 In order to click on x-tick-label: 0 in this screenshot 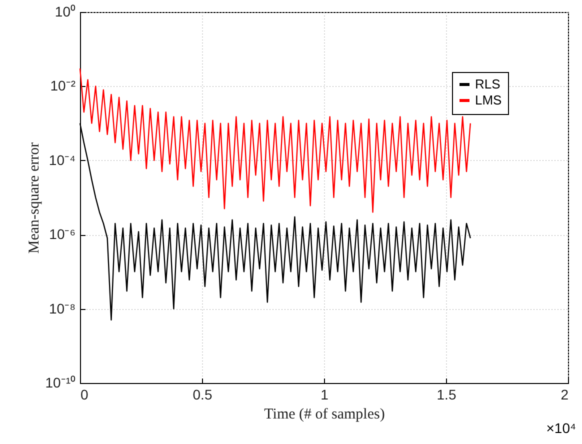, I will do `click(84, 394)`.